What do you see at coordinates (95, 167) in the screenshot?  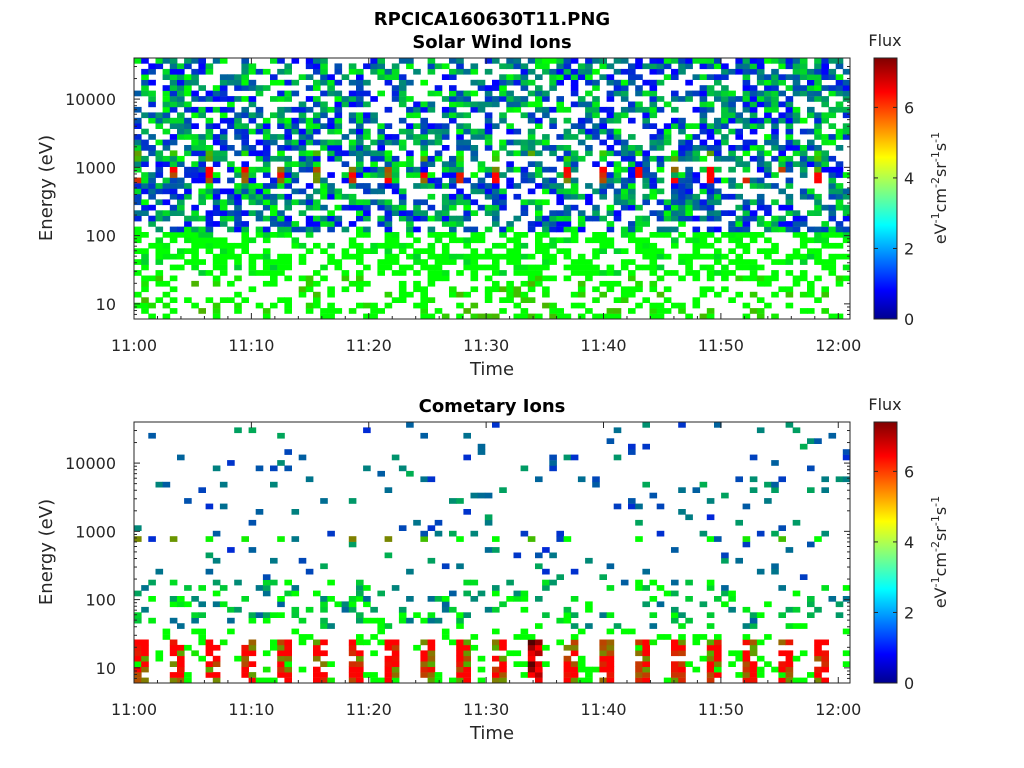 I see `y-tick-label: 1000` at bounding box center [95, 167].